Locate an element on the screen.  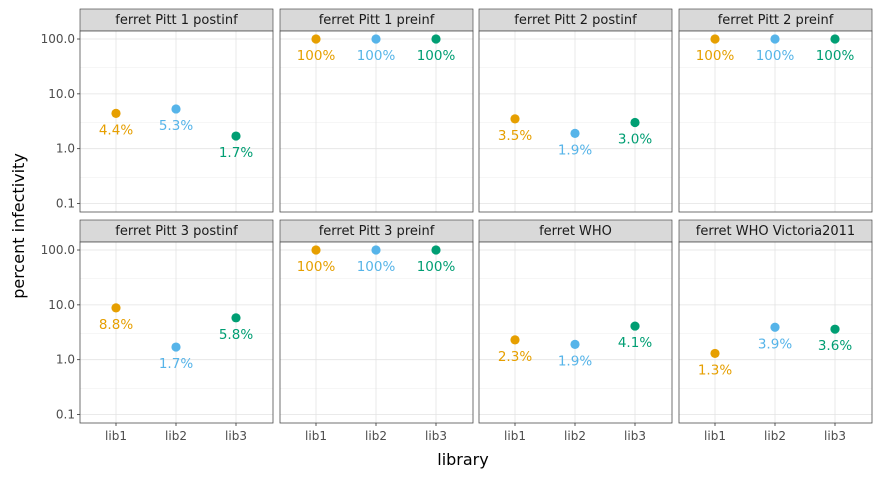
data-label: 1.3% is located at coordinates (715, 370).